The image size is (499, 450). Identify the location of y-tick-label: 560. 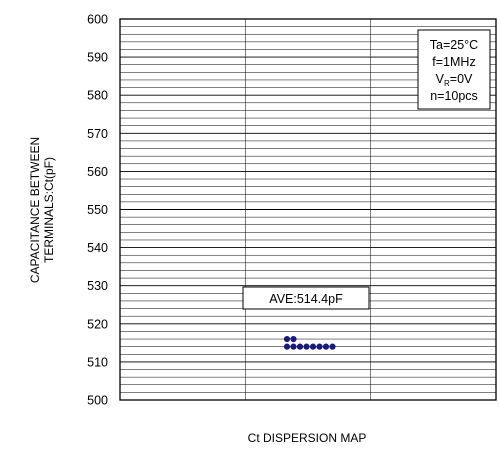
(97, 172).